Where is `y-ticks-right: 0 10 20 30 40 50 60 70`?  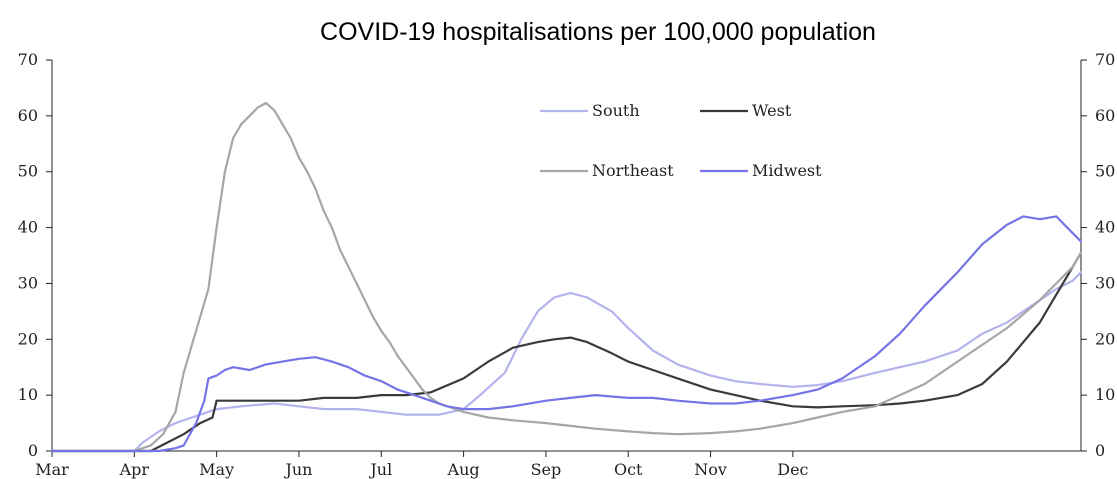 y-ticks-right: 0 10 20 30 40 50 60 70 is located at coordinates (1098, 255).